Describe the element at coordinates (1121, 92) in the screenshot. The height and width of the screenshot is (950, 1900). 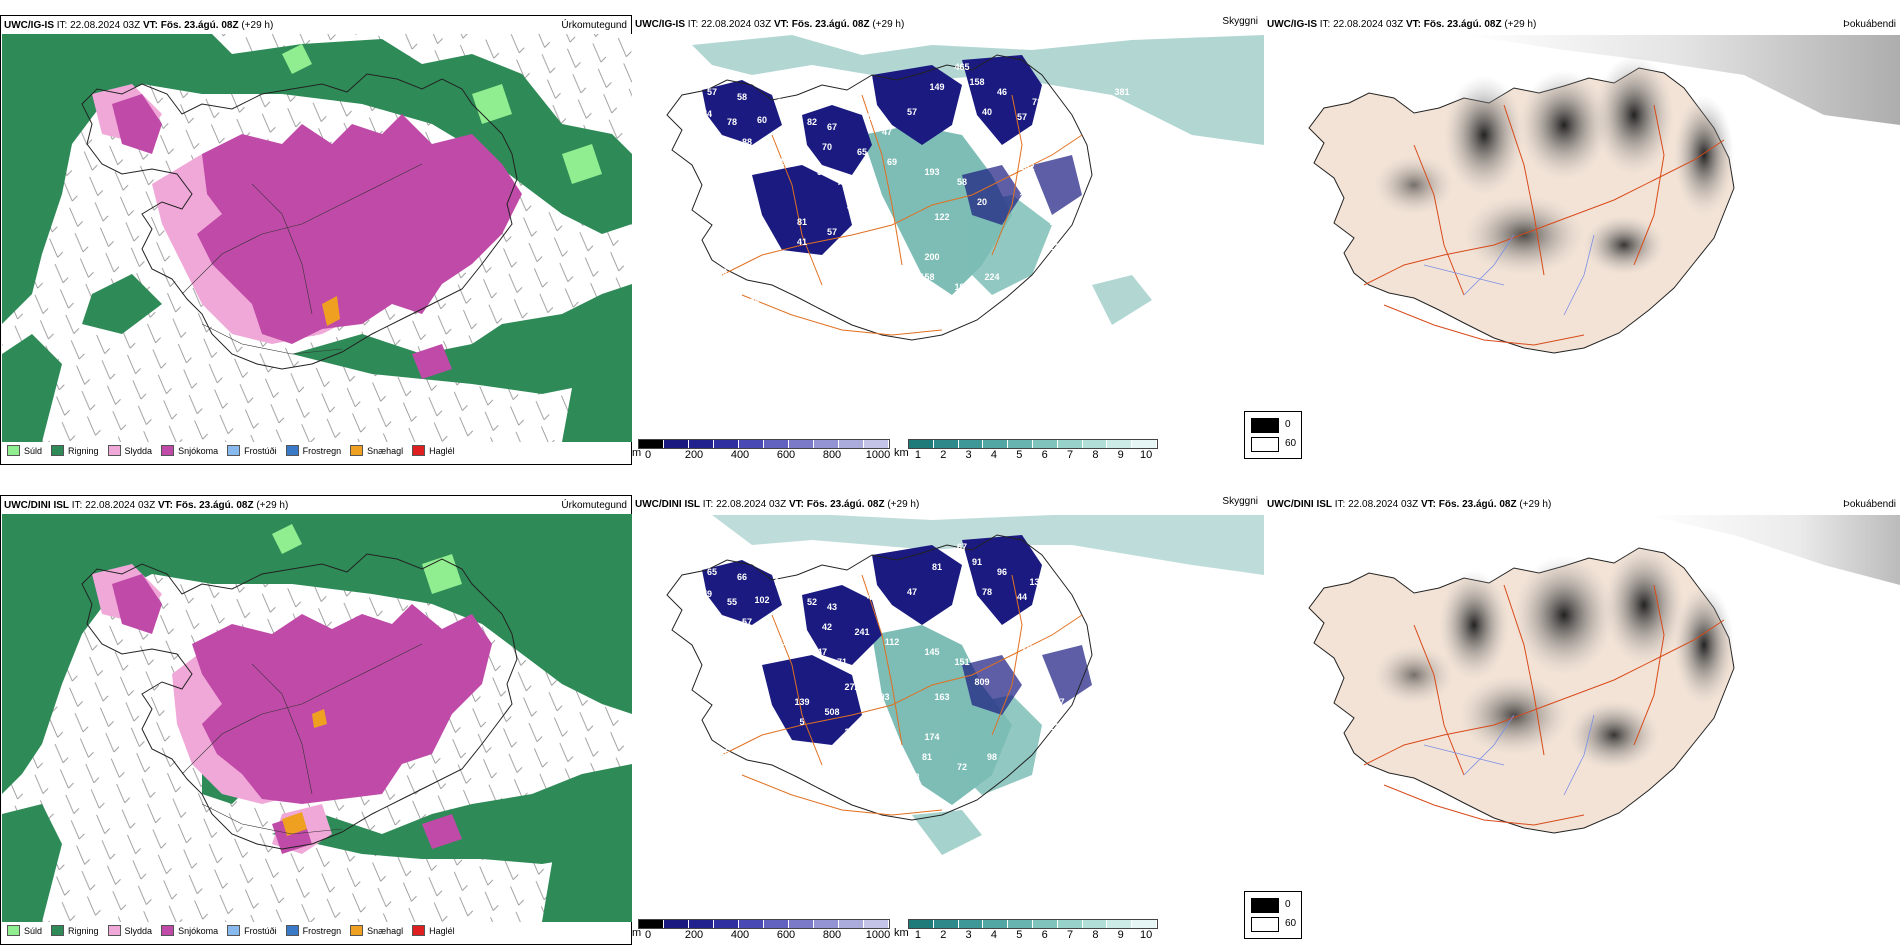
I see `cloud-base-value-label: 381` at that location.